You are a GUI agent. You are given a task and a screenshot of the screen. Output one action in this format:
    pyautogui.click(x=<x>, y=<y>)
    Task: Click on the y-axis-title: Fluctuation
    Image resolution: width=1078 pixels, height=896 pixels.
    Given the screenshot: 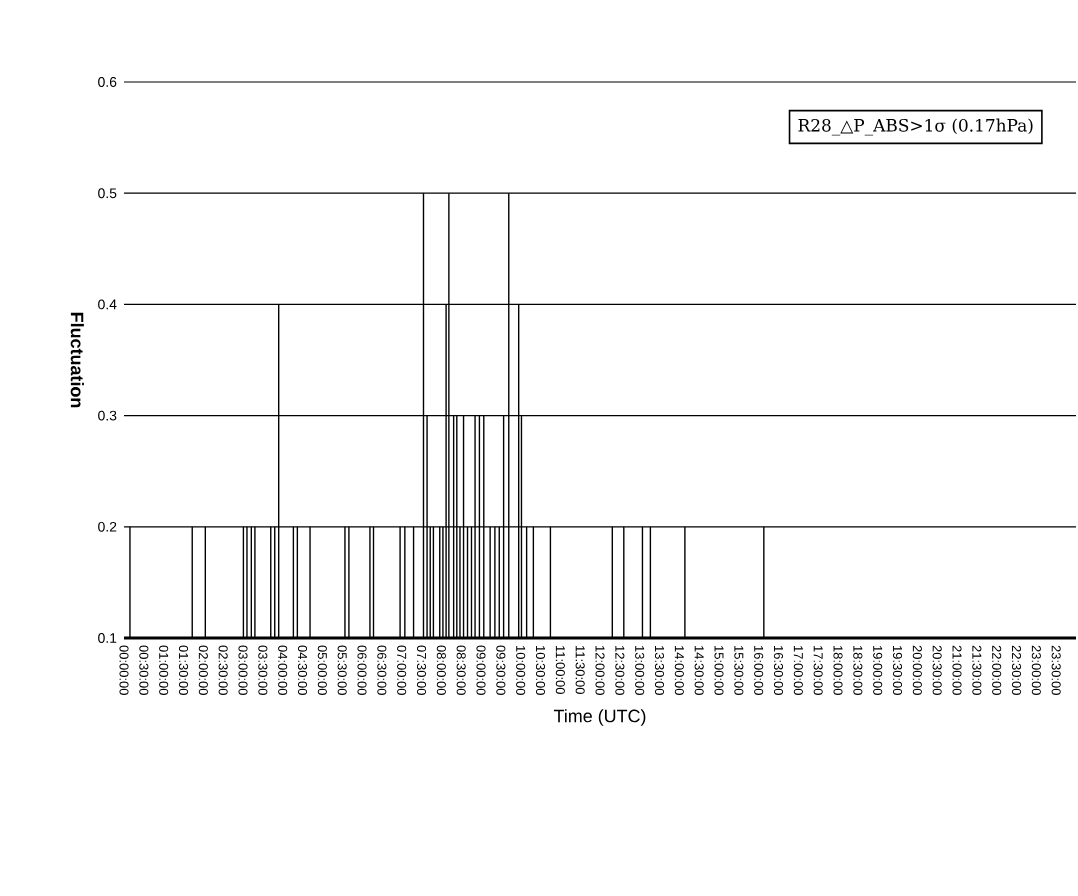 What is the action you would take?
    pyautogui.click(x=77, y=360)
    